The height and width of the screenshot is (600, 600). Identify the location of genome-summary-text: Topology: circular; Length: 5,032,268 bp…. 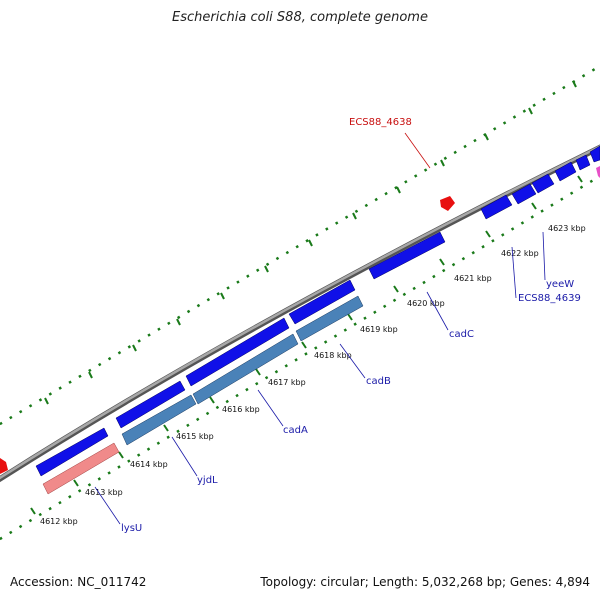
(425, 582).